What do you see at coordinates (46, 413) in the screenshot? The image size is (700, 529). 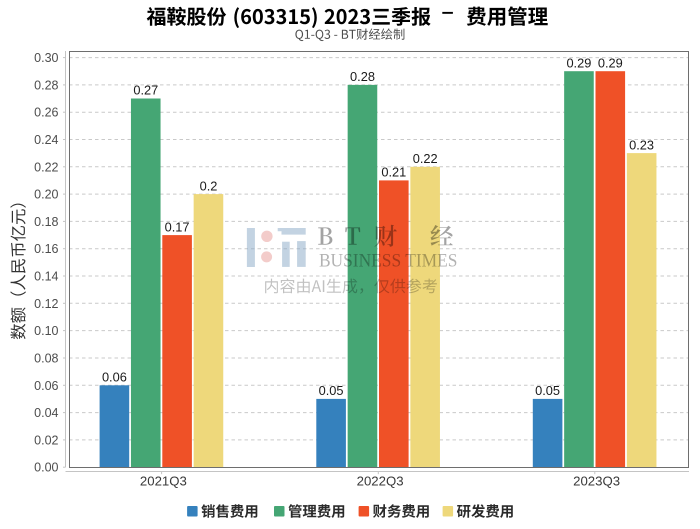 I see `svg-text: 0.04` at bounding box center [46, 413].